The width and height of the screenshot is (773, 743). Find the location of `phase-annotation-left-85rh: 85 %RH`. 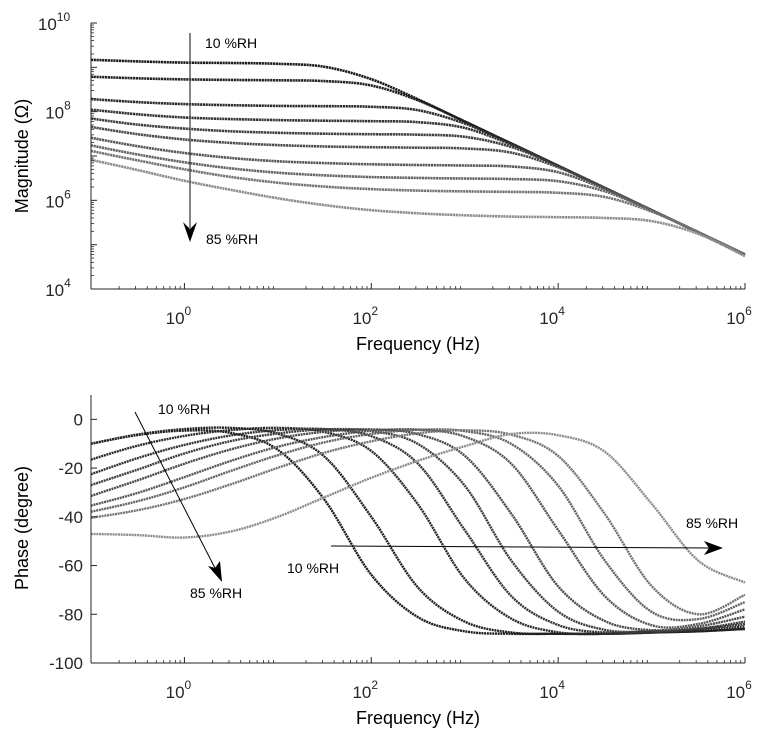

phase-annotation-left-85rh: 85 %RH is located at coordinates (216, 593).